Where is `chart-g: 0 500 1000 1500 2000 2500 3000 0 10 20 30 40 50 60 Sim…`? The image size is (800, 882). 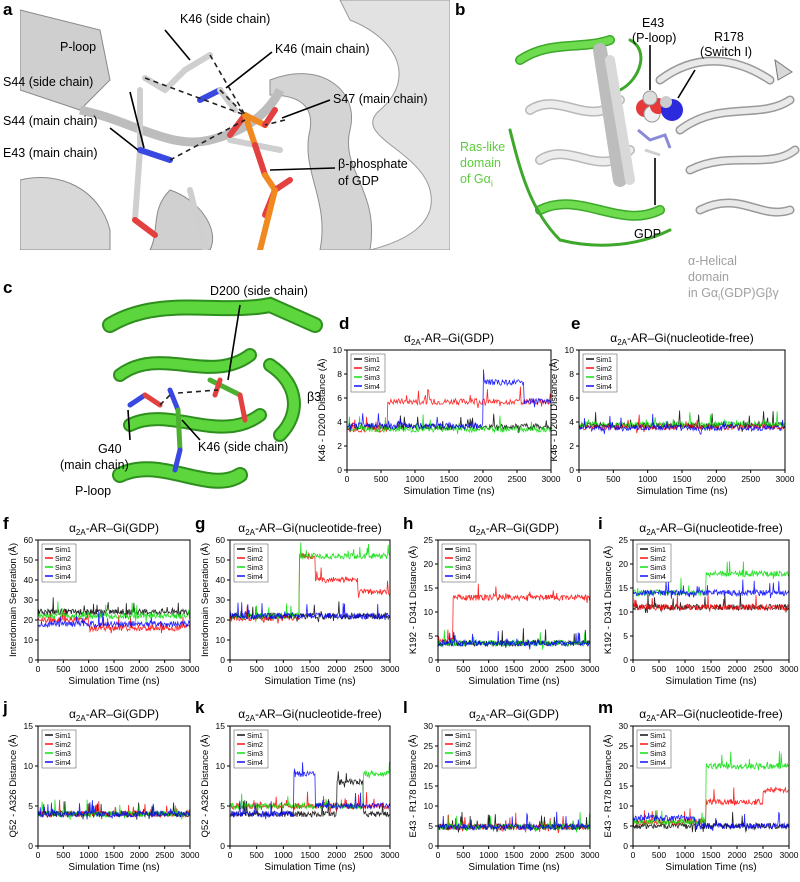
chart-g: 0 500 1000 1500 2000 2500 3000 0 10 20 30 40 50 60 Sim… is located at coordinates (300, 604).